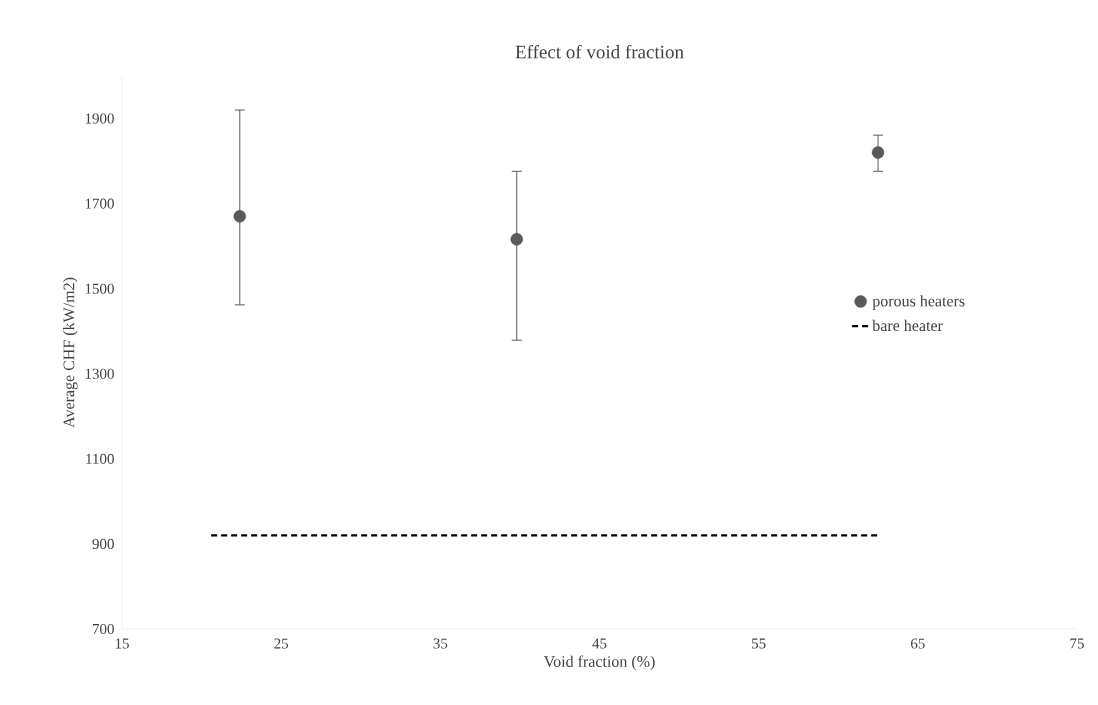 The image size is (1098, 705). I want to click on y-tick-label: 1100, so click(100, 458).